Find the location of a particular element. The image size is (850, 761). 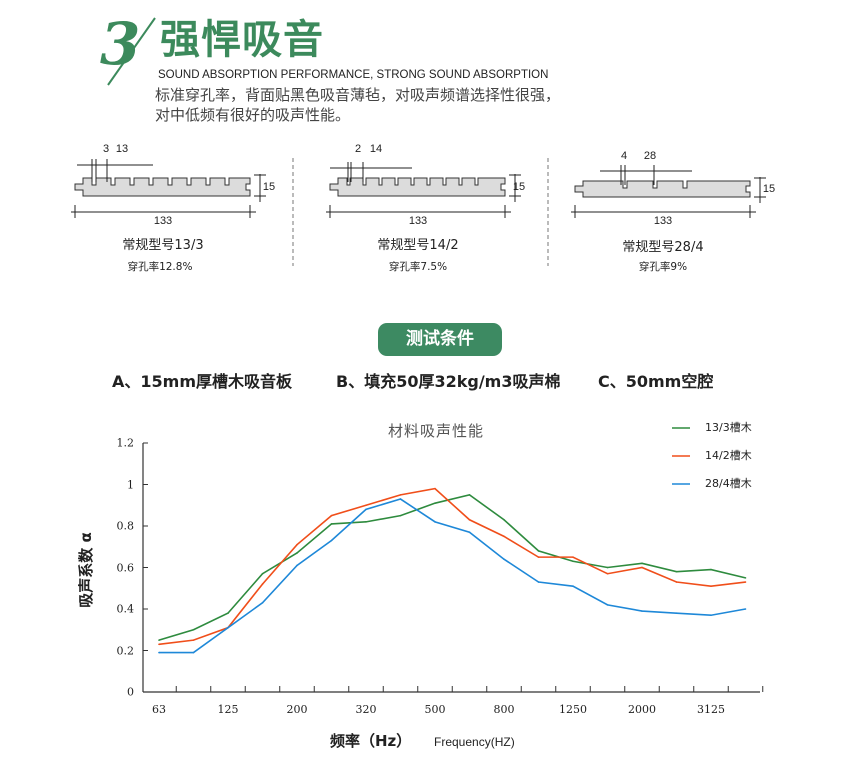

perforation-rate: 穿孔率9% is located at coordinates (663, 267).